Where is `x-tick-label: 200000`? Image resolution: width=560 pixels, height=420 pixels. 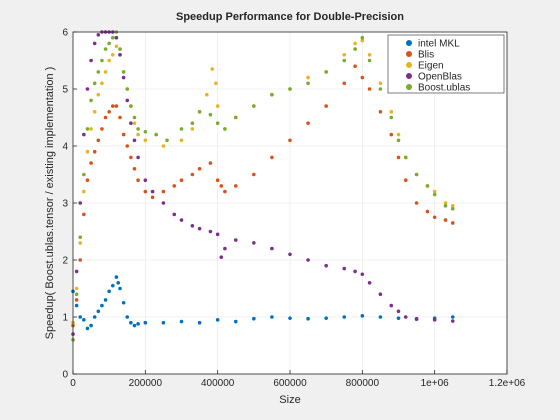 x-tick-label: 200000 is located at coordinates (146, 383).